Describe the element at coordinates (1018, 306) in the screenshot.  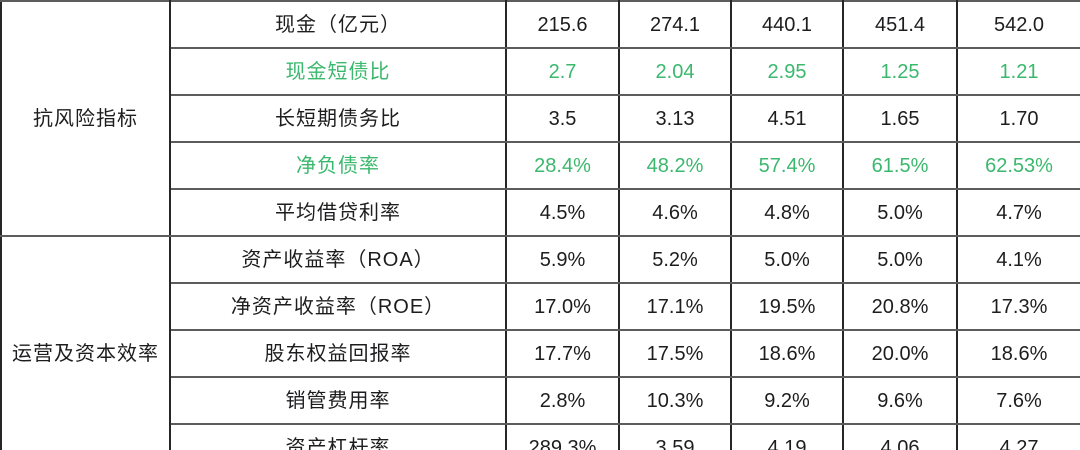
I see `value-cell: 17.3%` at that location.